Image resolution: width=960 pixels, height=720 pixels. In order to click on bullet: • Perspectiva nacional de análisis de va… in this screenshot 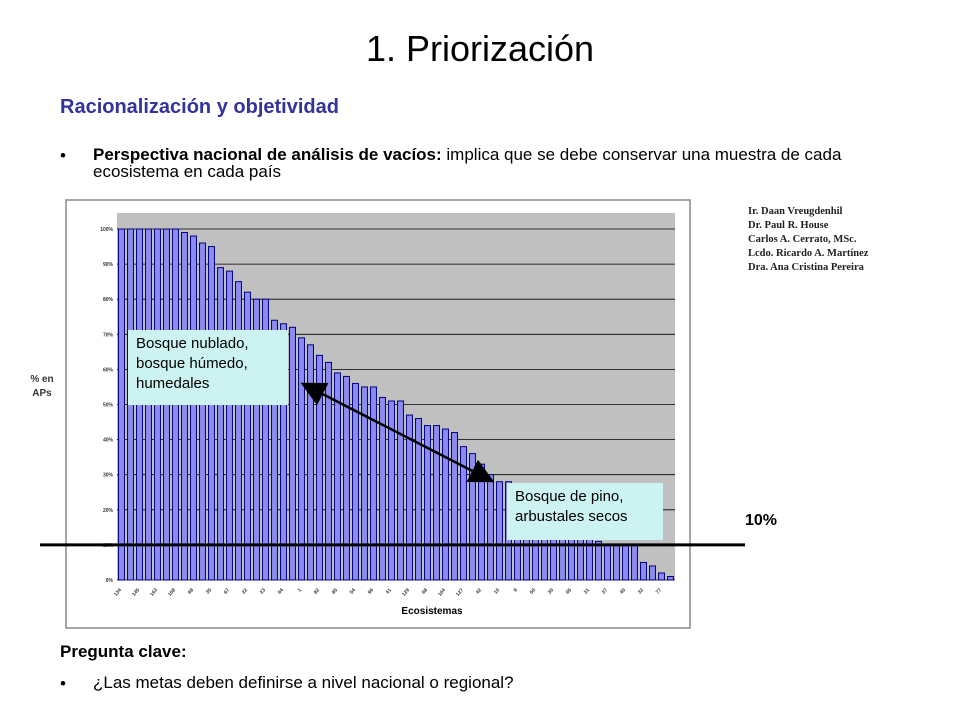, I will do `click(451, 163)`.